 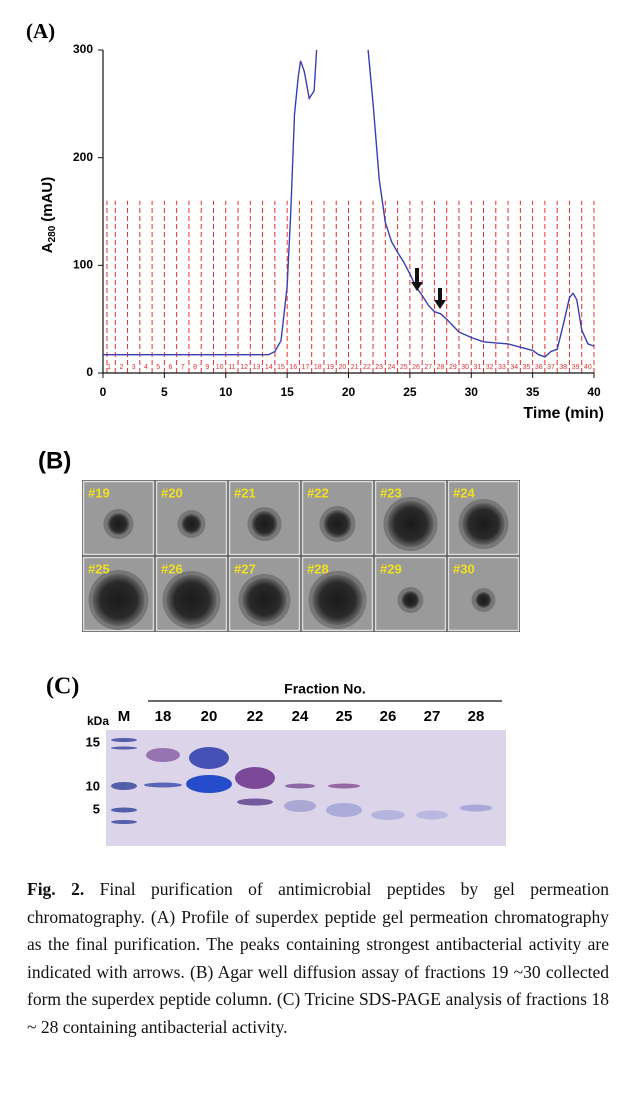 I want to click on size-label: 10, so click(x=93, y=785).